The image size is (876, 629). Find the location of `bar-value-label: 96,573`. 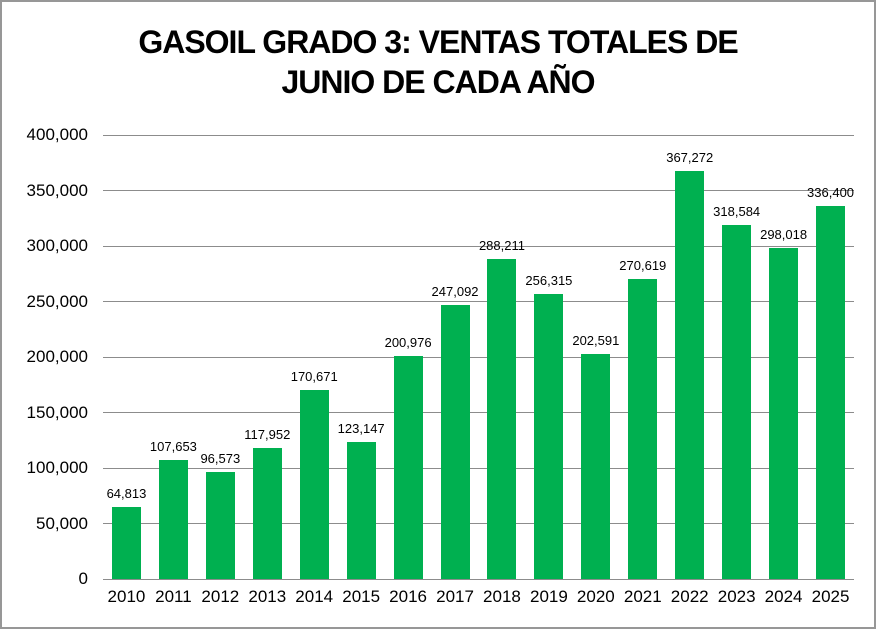

bar-value-label: 96,573 is located at coordinates (220, 458).